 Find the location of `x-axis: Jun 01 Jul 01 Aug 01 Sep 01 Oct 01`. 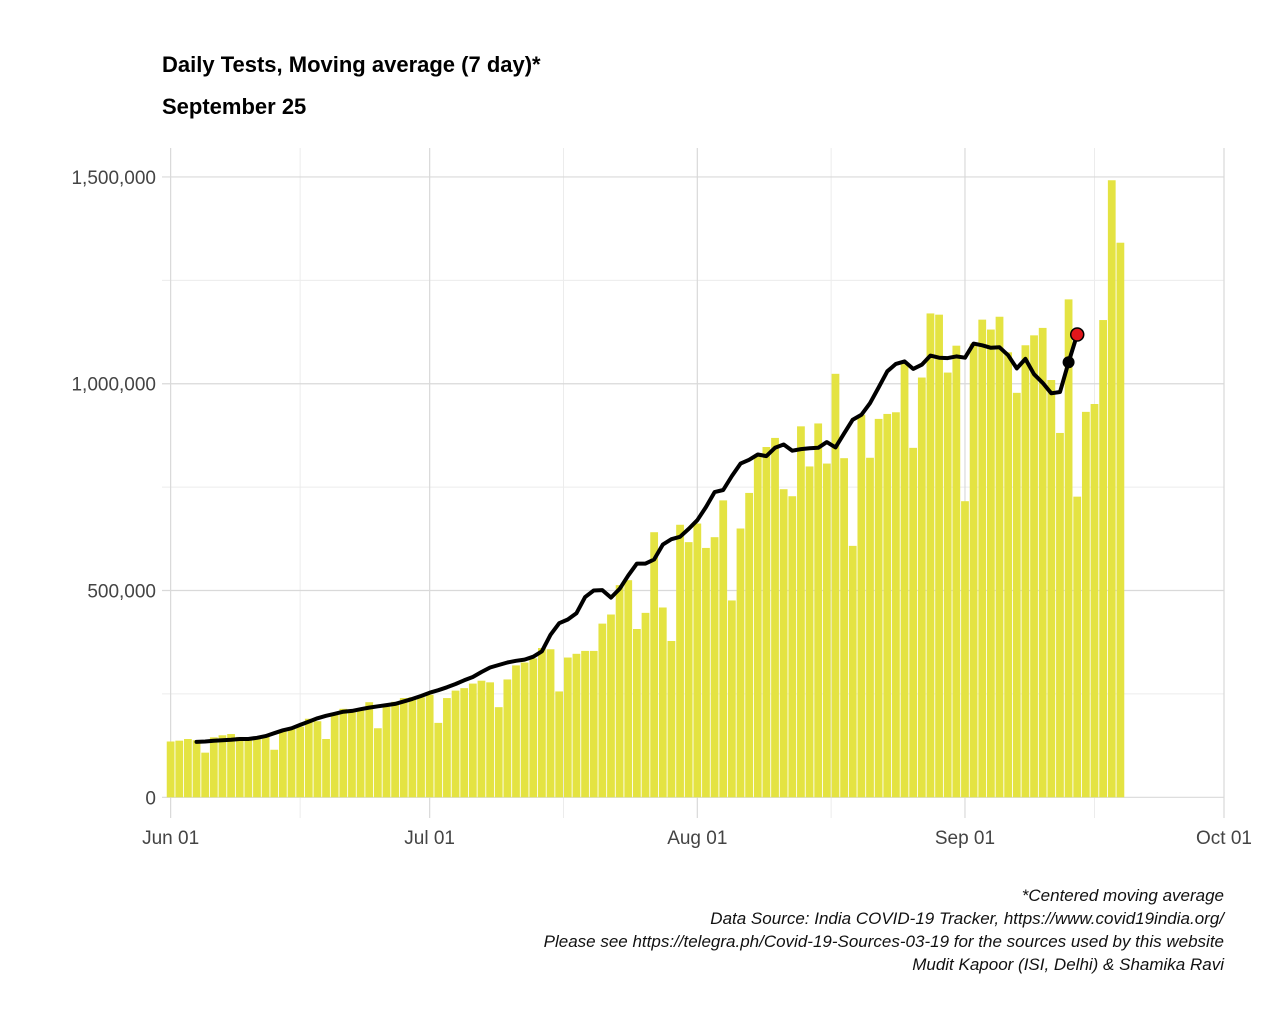

x-axis: Jun 01 Jul 01 Aug 01 Sep 01 Oct 01 is located at coordinates (697, 838).